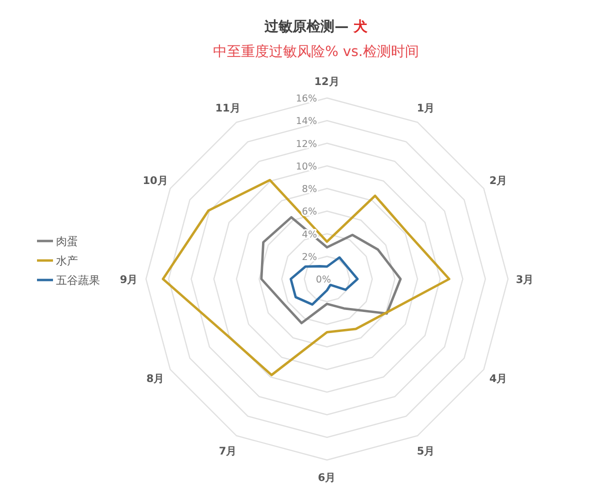 This screenshot has height=495, width=600. I want to click on chart-subtitle: 中至重度过敏风险% vs.检测时间, so click(316, 52).